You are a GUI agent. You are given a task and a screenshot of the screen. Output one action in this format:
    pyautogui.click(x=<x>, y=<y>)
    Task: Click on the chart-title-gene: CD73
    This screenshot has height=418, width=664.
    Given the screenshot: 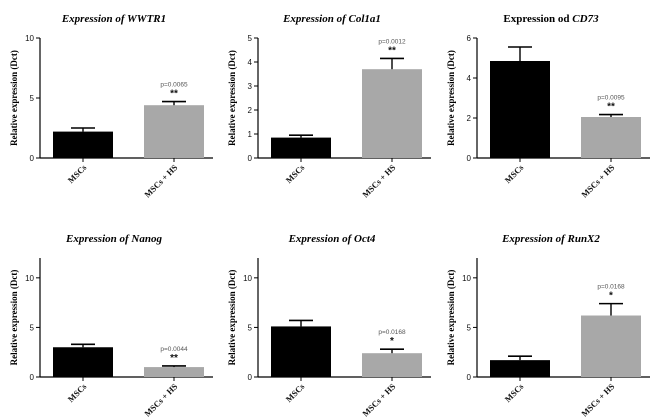 What is the action you would take?
    pyautogui.click(x=585, y=19)
    